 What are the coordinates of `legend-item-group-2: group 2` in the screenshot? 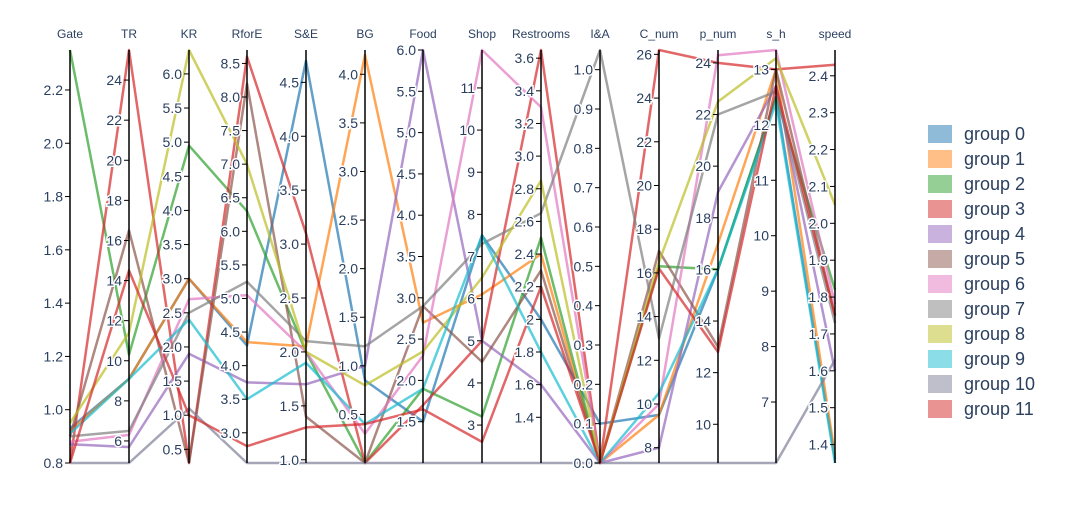 It's located at (976, 184).